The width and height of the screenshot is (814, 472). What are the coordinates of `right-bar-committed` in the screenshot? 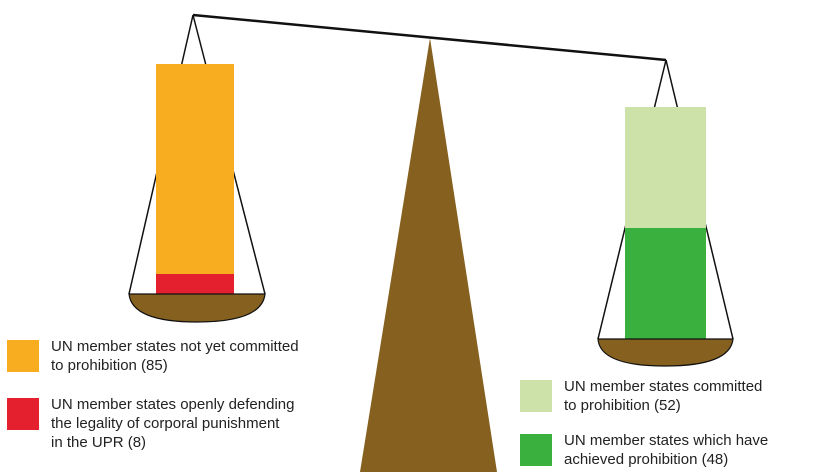 It's located at (665, 167).